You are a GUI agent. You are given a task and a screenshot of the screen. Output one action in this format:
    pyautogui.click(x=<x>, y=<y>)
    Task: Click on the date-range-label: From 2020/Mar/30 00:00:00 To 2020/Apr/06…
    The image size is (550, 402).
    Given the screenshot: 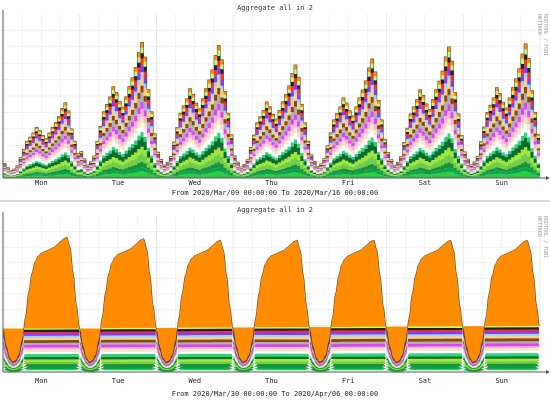 What is the action you would take?
    pyautogui.click(x=275, y=394)
    